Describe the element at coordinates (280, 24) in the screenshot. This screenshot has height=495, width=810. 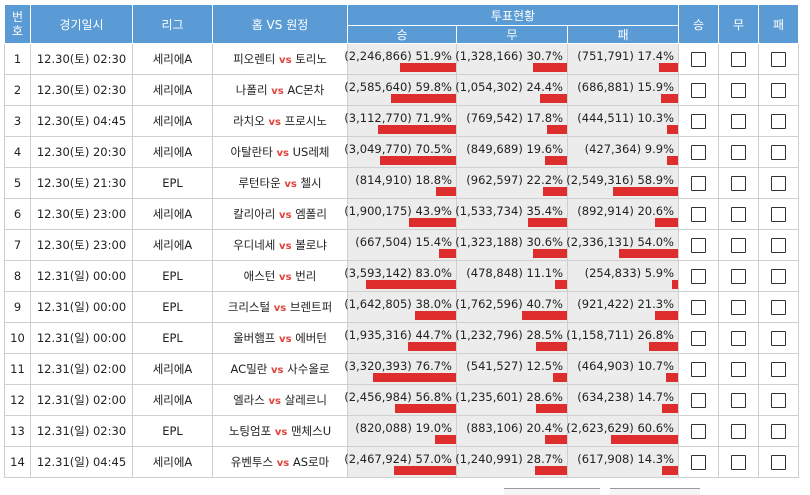
I see `col-header-match: 홈 VS 원정` at that location.